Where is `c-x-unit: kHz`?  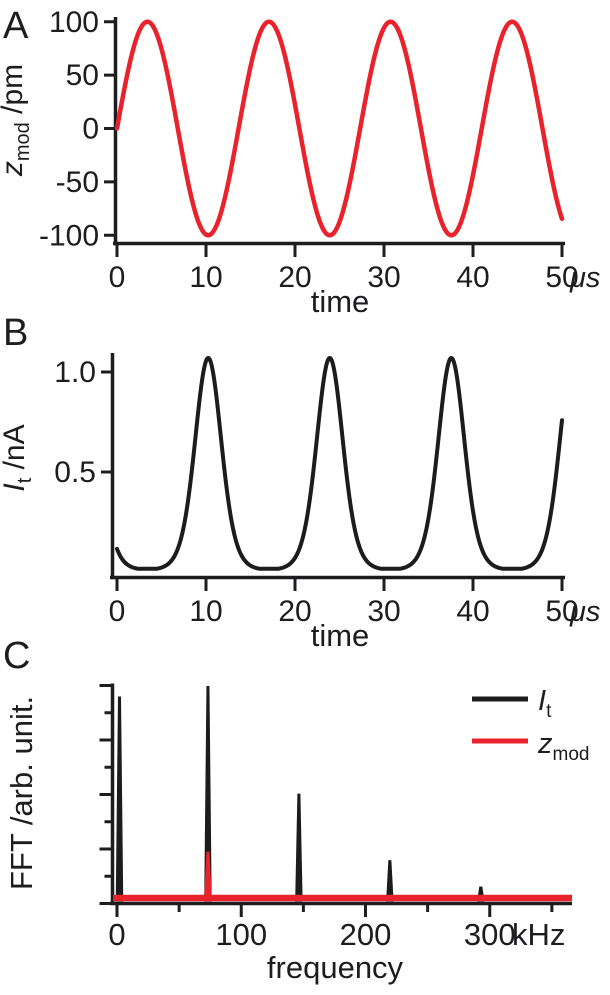 c-x-unit: kHz is located at coordinates (538, 934).